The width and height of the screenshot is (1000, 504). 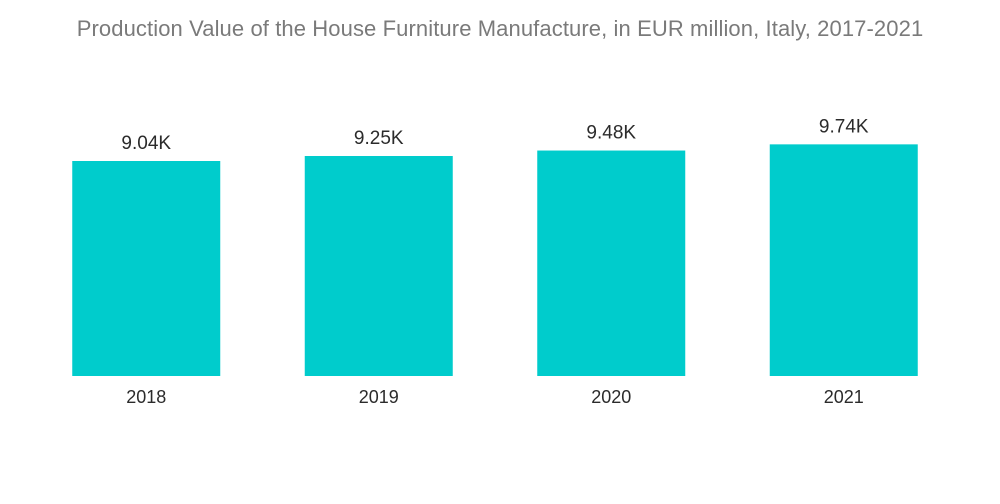 I want to click on x-tick-label-2018: 2018, so click(x=146, y=397).